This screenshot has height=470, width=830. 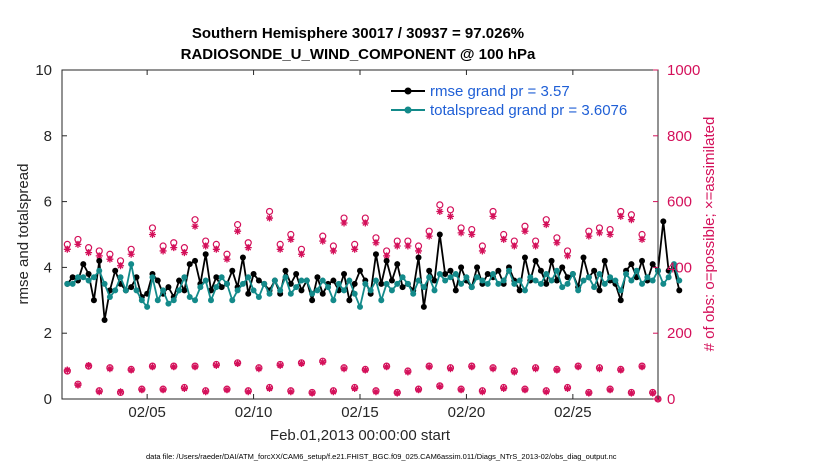 I want to click on y-axis-left-label: rmse and totalspread, so click(x=23, y=234).